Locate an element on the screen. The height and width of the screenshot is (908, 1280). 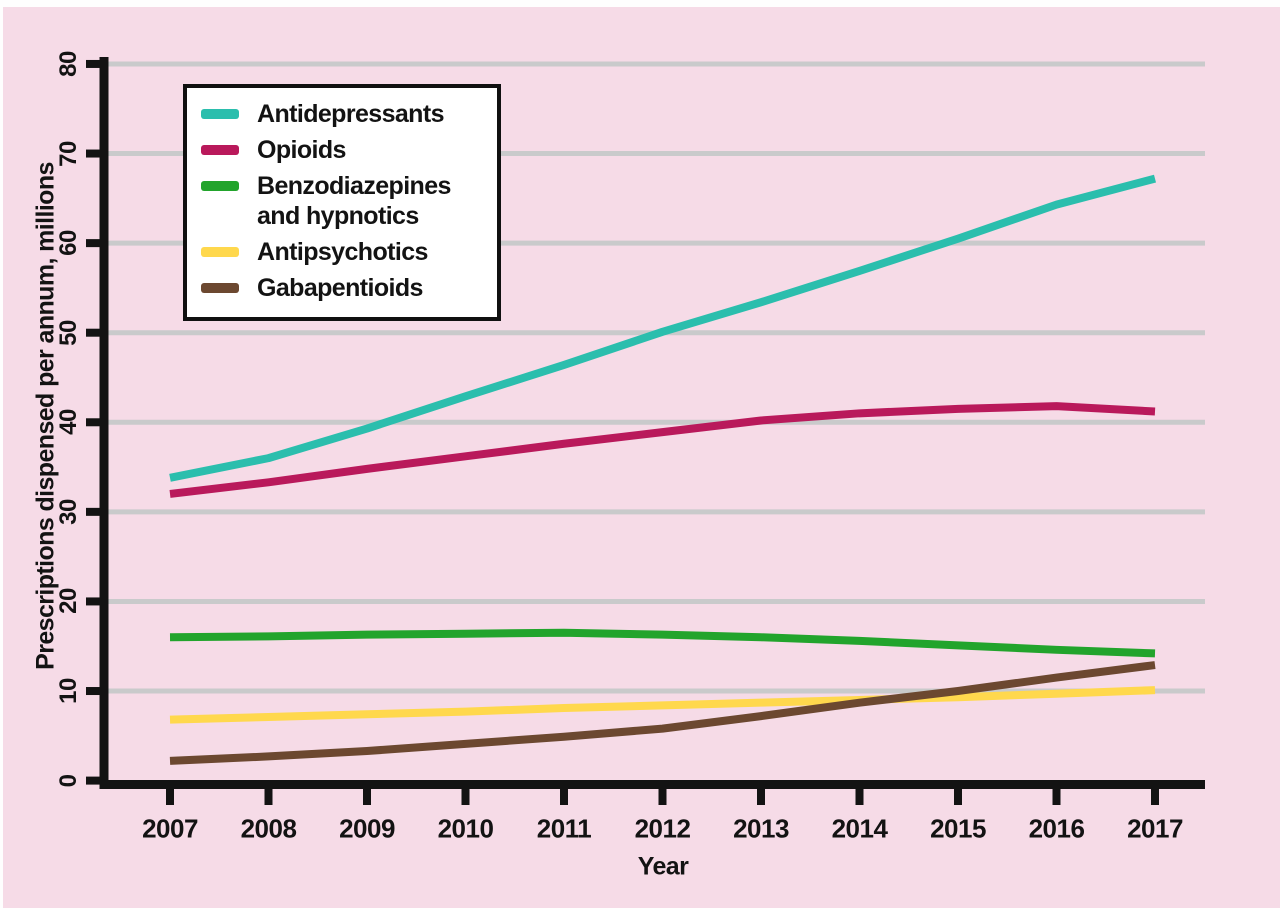
series-line-opioids is located at coordinates (662, 450).